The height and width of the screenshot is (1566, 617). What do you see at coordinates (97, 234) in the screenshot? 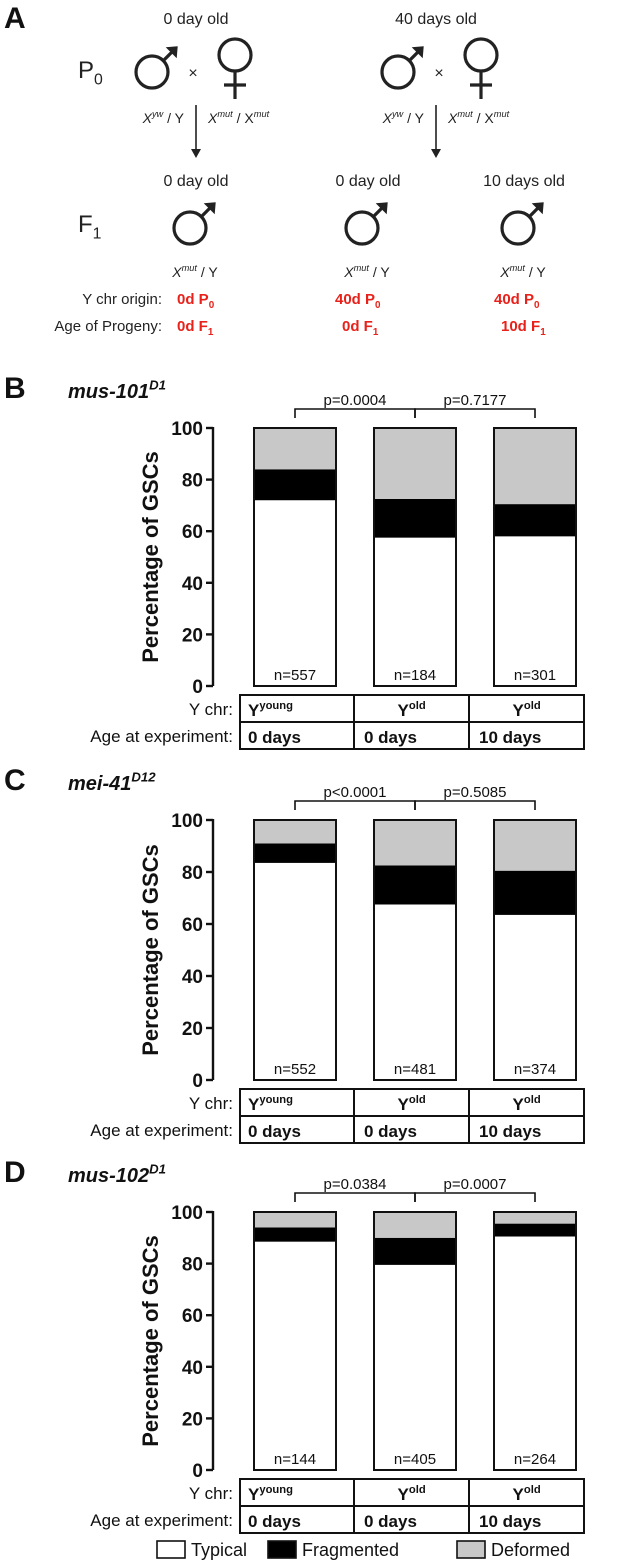
I see `text-span: 1` at bounding box center [97, 234].